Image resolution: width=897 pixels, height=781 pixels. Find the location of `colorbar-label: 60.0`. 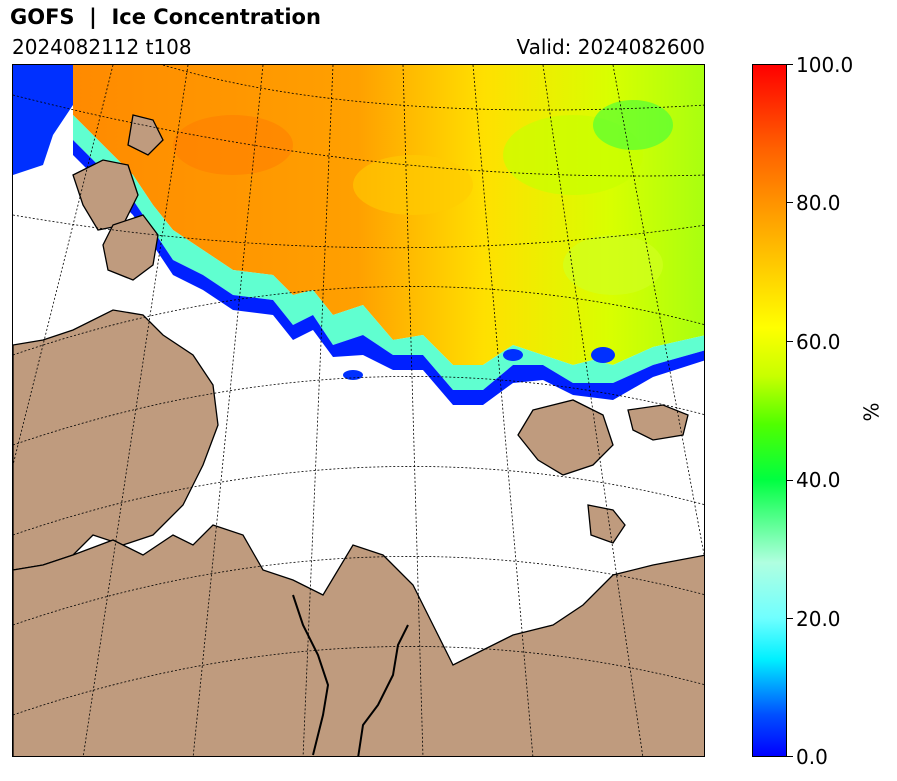

colorbar-label: 60.0 is located at coordinates (818, 342).